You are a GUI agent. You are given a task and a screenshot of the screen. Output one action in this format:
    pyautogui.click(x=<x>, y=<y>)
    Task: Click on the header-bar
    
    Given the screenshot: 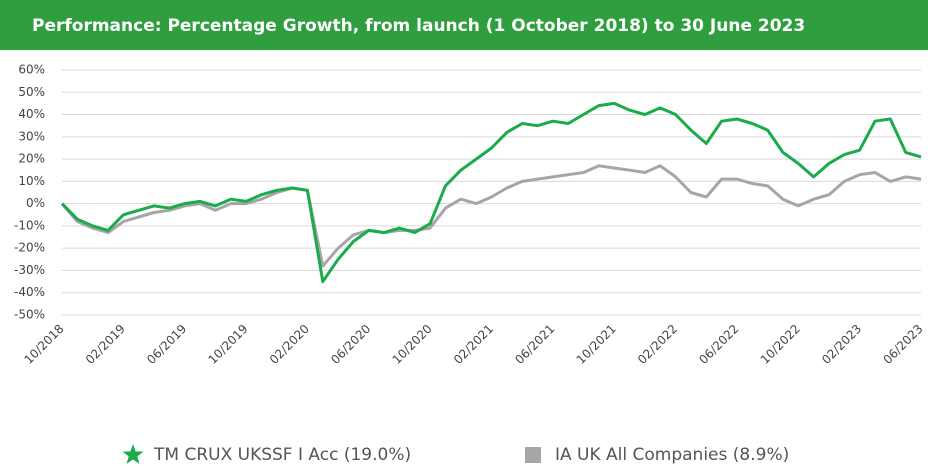 What is the action you would take?
    pyautogui.click(x=464, y=25)
    